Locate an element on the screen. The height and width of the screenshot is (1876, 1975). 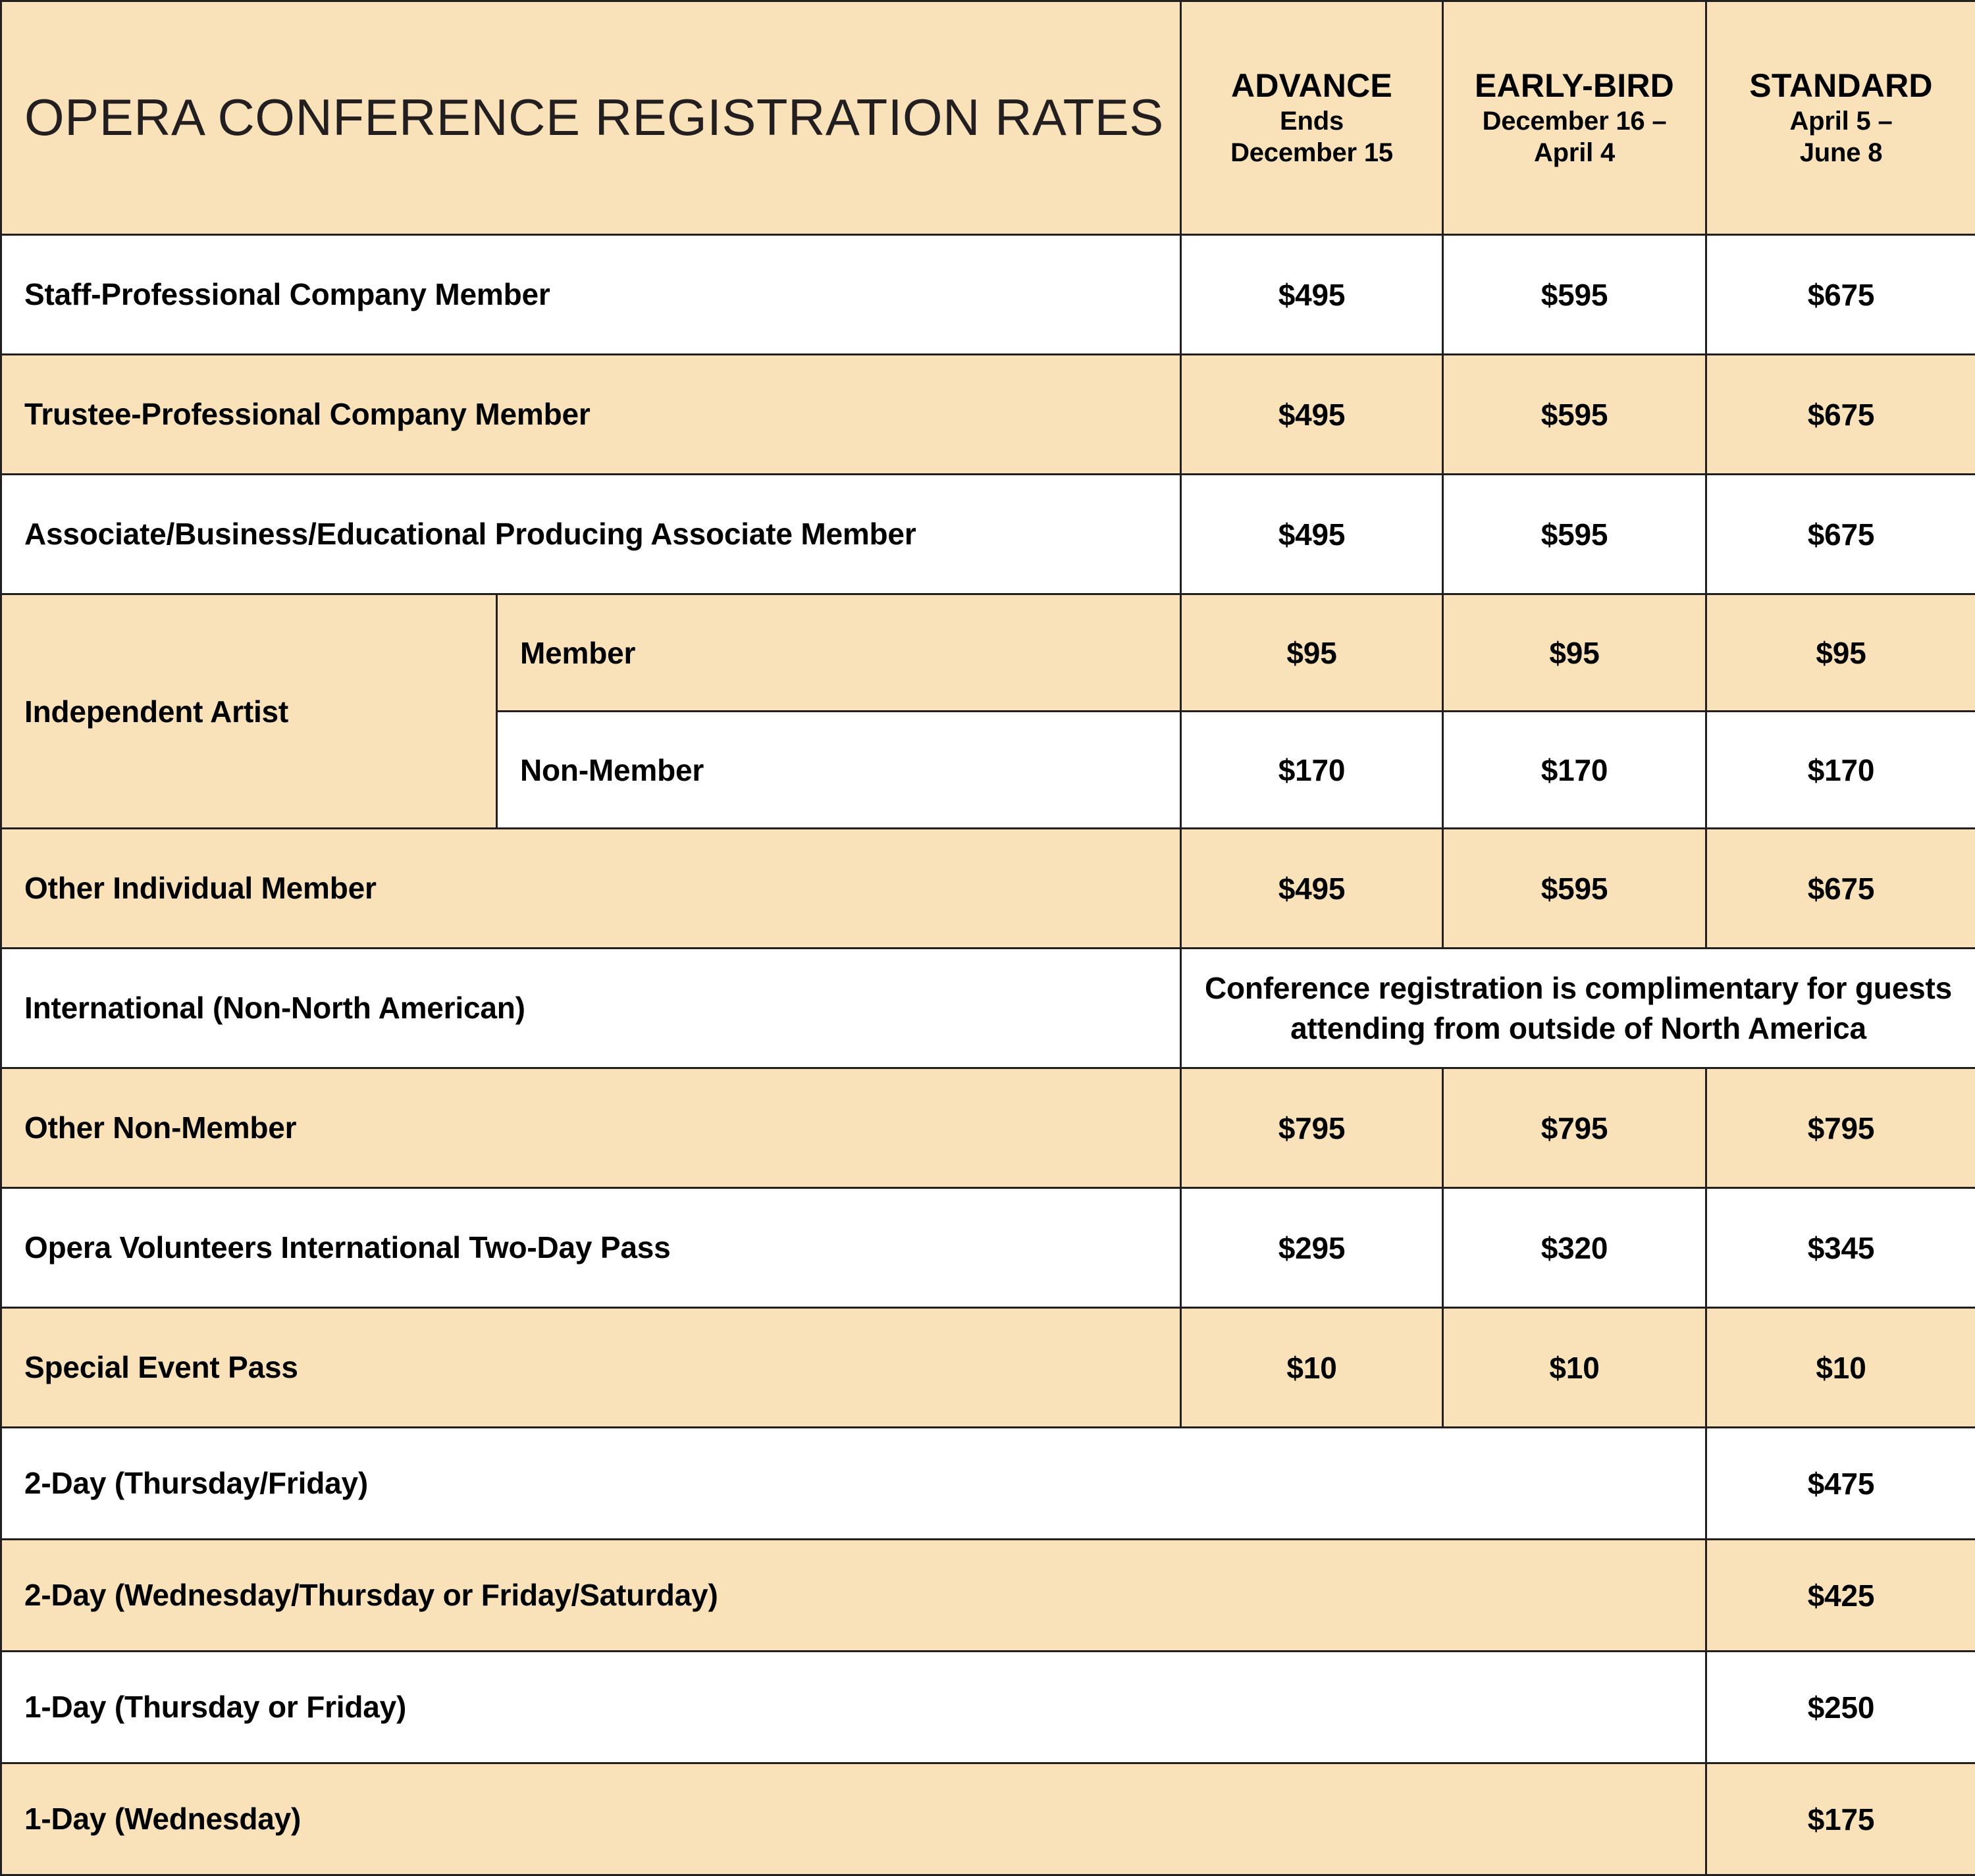
column-header-standard: STANDARD April 5 –June 8 is located at coordinates (1840, 118).